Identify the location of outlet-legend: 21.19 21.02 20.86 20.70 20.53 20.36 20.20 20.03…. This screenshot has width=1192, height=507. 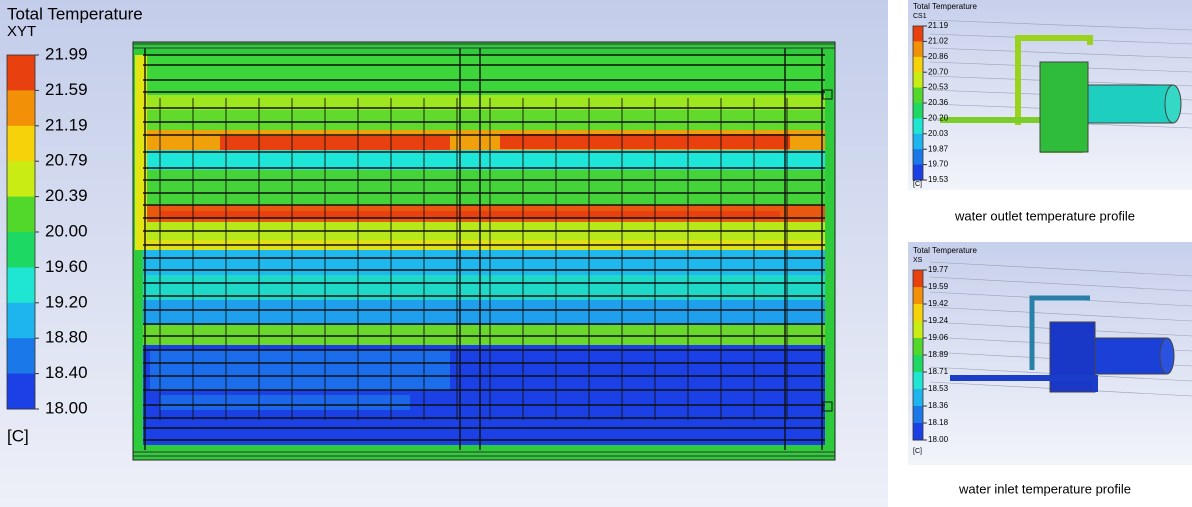
(944, 95).